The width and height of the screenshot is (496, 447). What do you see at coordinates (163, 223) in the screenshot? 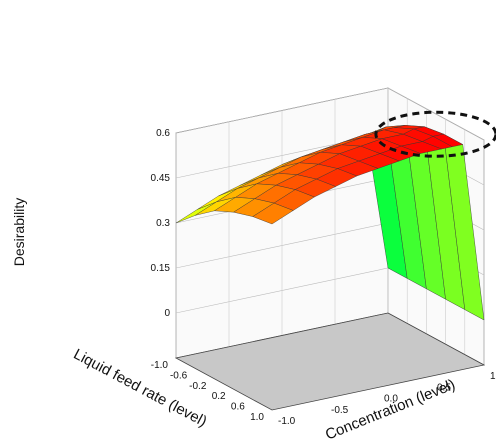
I see `z-tick-label: 0.3` at bounding box center [163, 223].